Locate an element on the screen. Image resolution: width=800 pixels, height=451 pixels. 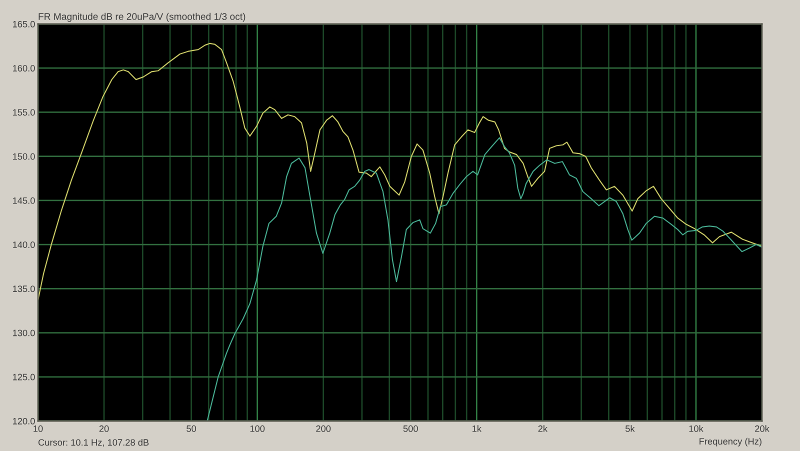
y-tick-label: 125.0 is located at coordinates (23, 377).